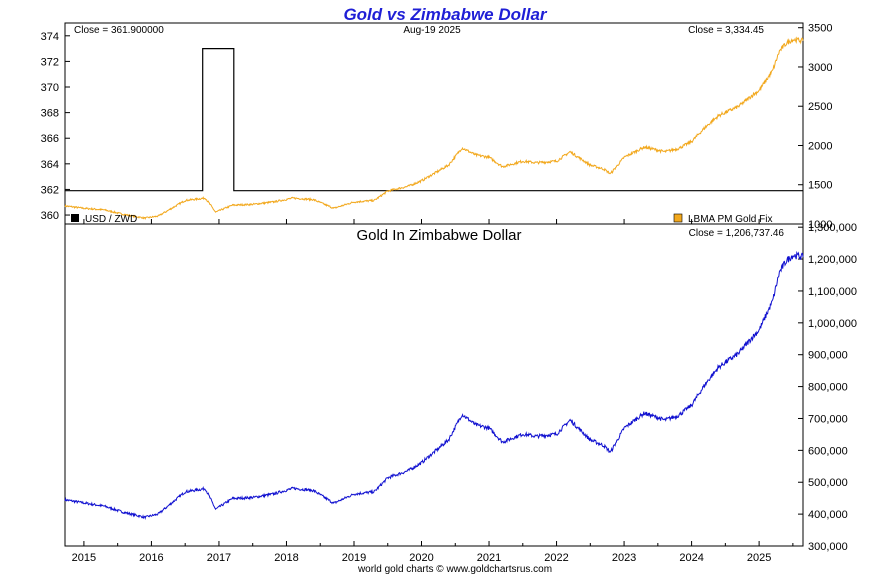 The height and width of the screenshot is (575, 890). Describe the element at coordinates (820, 146) in the screenshot. I see `y-right-tick-label: 2000` at that location.